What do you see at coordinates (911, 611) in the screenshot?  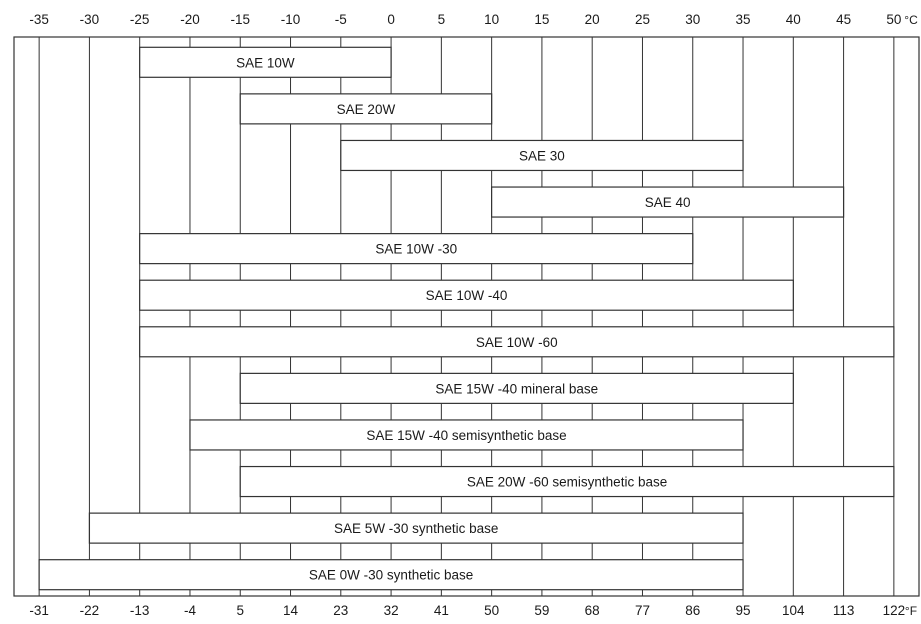 I see `fahrenheit-unit-label: °F` at bounding box center [911, 611].